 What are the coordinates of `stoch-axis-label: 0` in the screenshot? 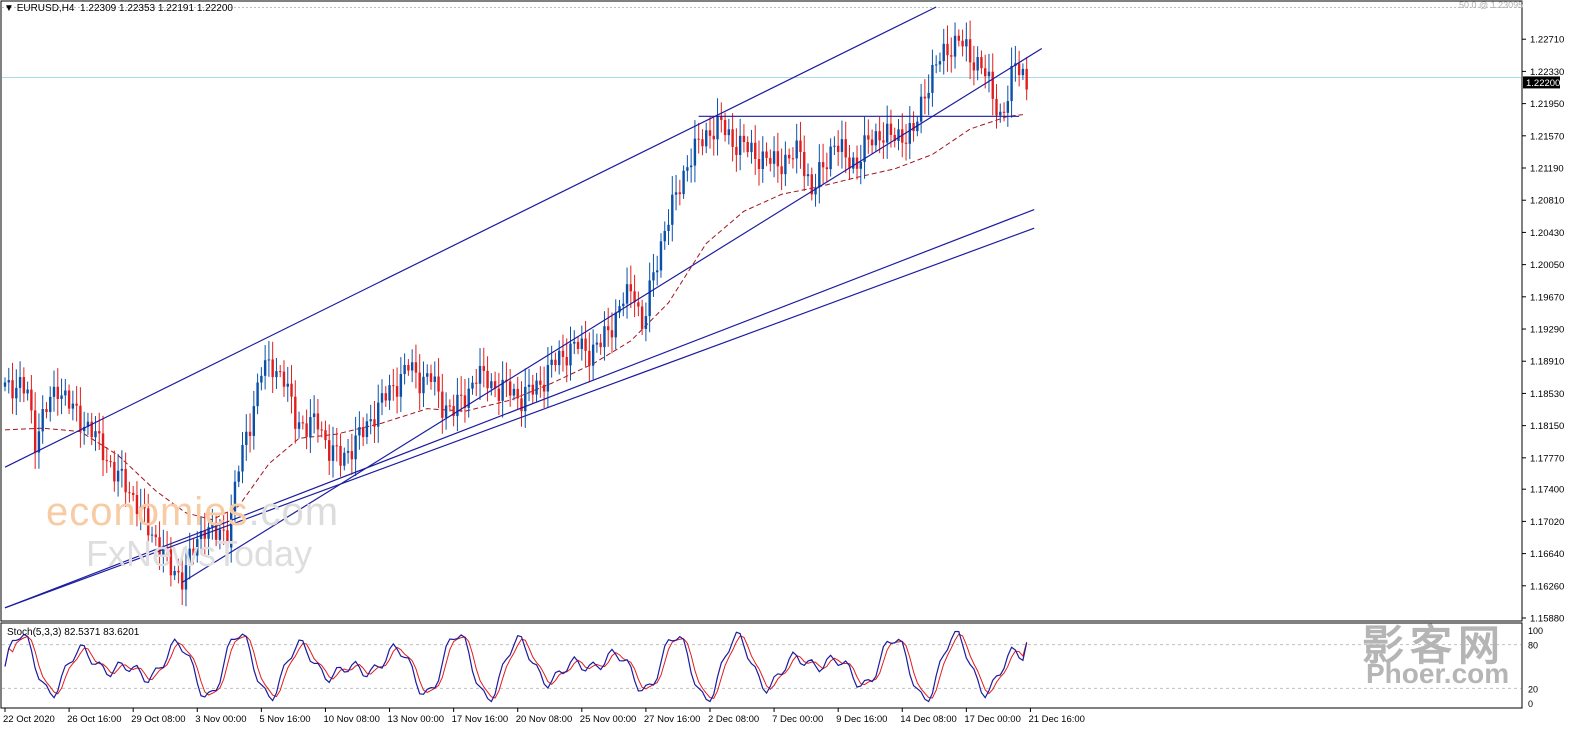 It's located at (1530, 704).